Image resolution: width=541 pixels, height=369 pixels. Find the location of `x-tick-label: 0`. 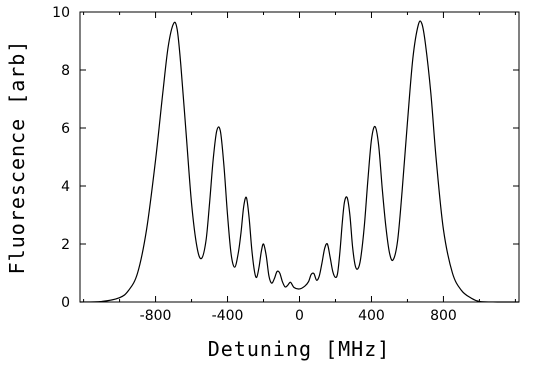

x-tick-label: 0 is located at coordinates (299, 316).